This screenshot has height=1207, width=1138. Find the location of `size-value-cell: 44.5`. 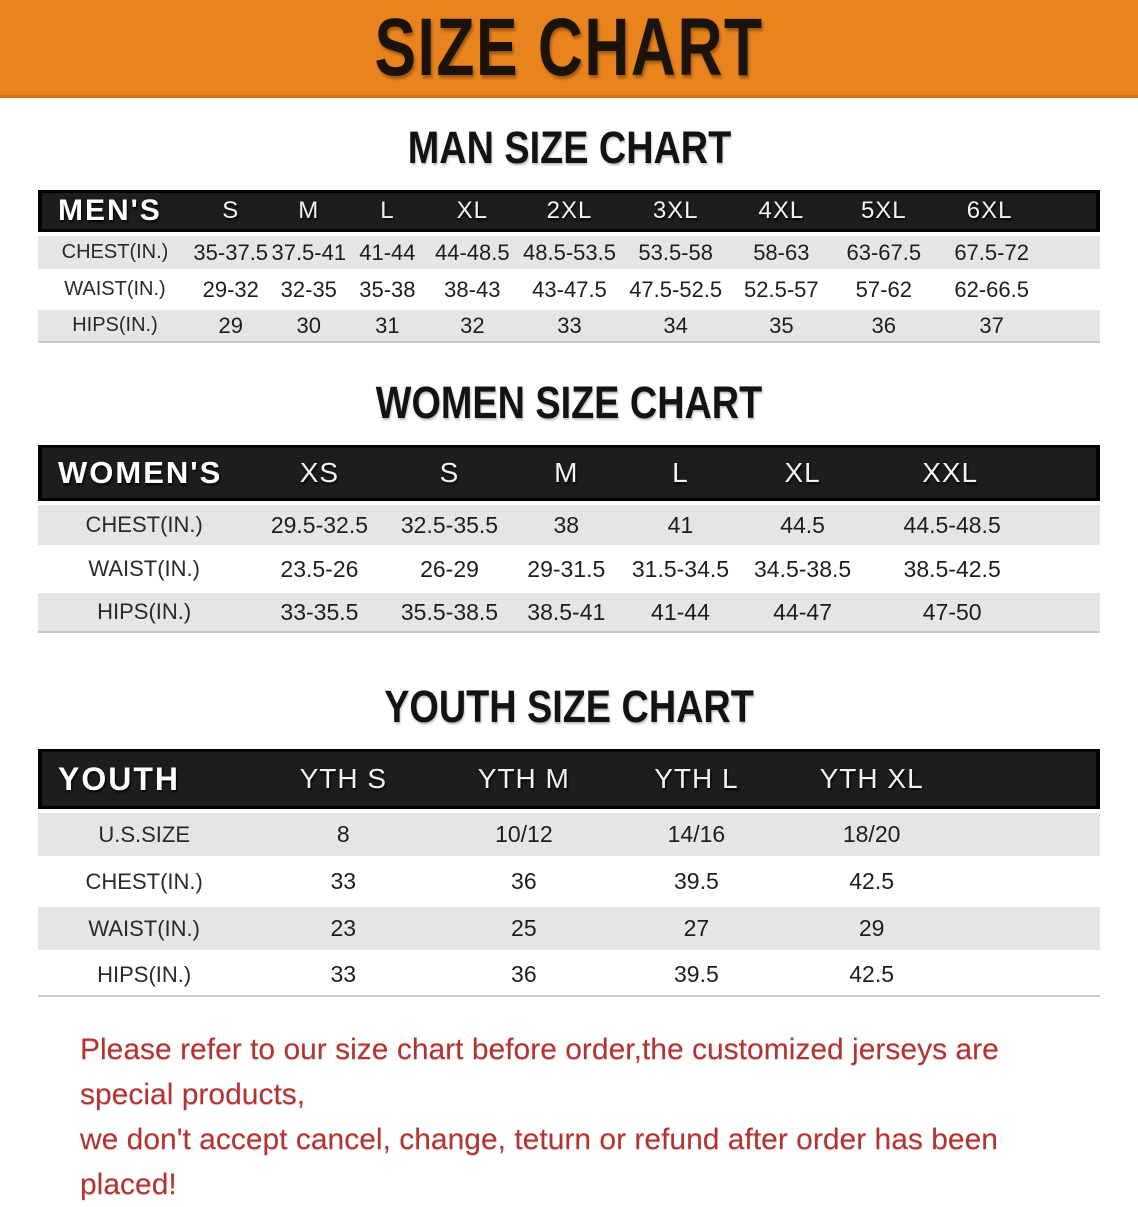

size-value-cell: 44.5 is located at coordinates (802, 525).